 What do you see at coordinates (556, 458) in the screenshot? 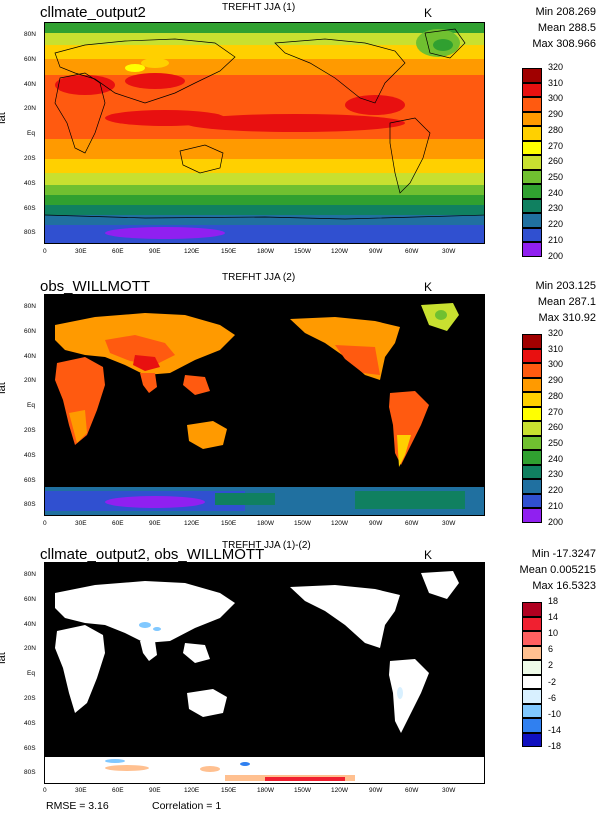
I see `colorbar-label: 240` at bounding box center [556, 458].